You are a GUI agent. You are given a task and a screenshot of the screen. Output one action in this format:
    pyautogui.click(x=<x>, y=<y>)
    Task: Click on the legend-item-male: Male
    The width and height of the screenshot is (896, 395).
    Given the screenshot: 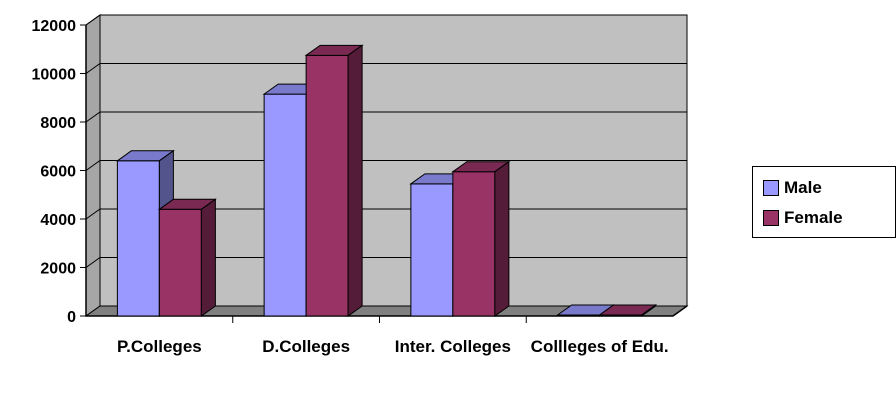 What is the action you would take?
    pyautogui.click(x=792, y=188)
    